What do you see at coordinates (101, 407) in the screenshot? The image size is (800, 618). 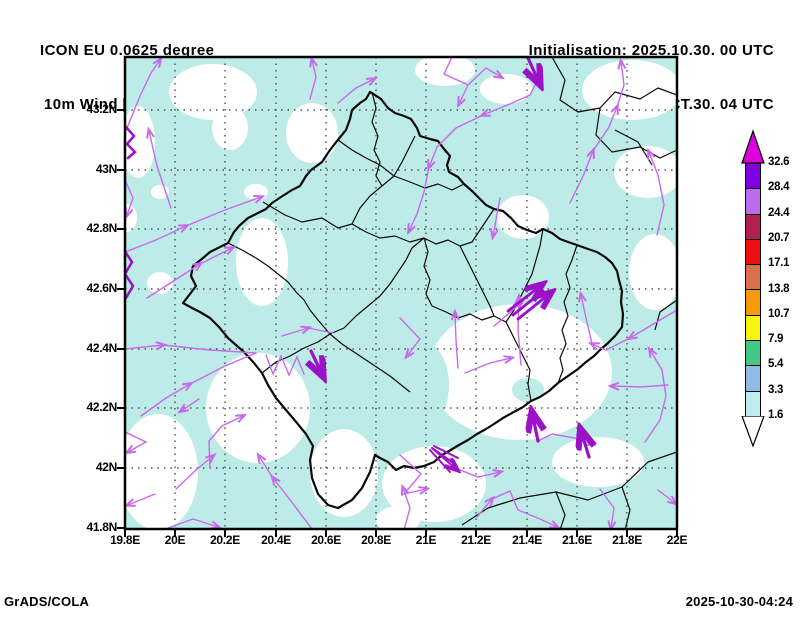 I see `lat-tick-label: 42.2N` at bounding box center [101, 407].